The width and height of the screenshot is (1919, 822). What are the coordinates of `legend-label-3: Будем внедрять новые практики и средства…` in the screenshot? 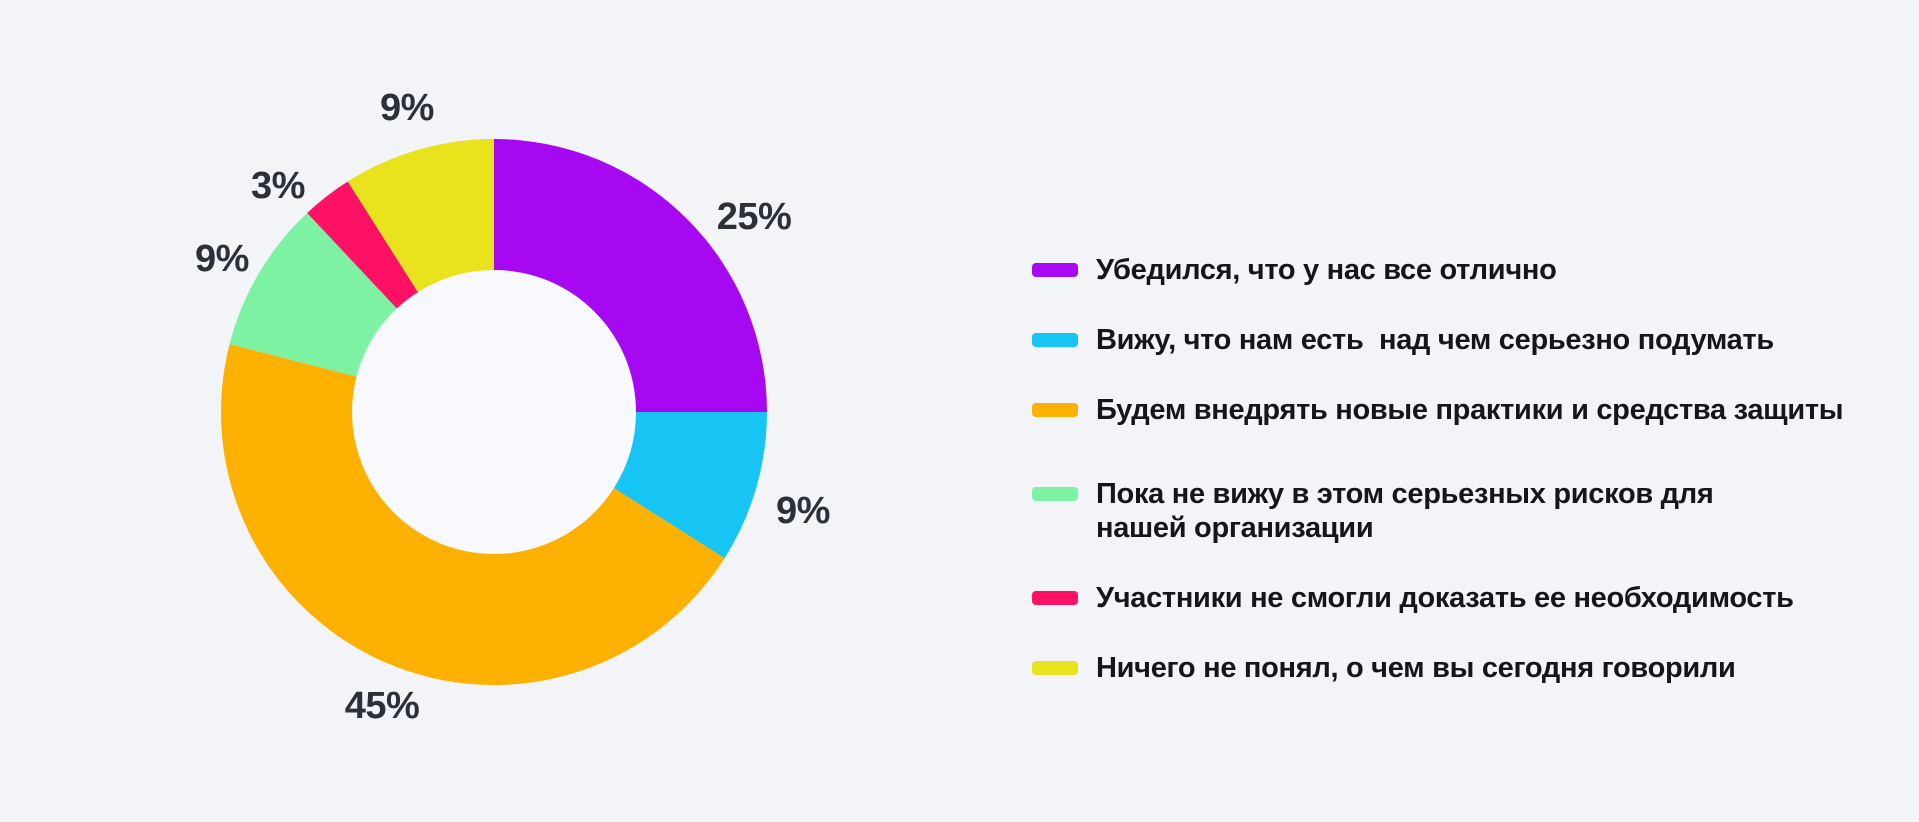 It's located at (1470, 410).